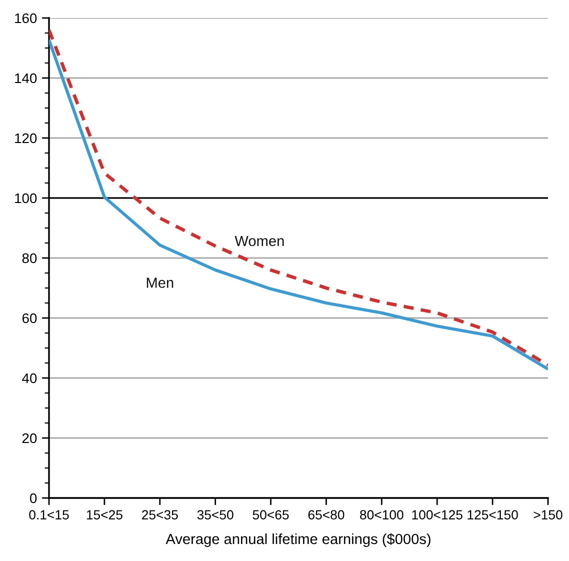  What do you see at coordinates (437, 515) in the screenshot?
I see `x-tick-label: 100<125` at bounding box center [437, 515].